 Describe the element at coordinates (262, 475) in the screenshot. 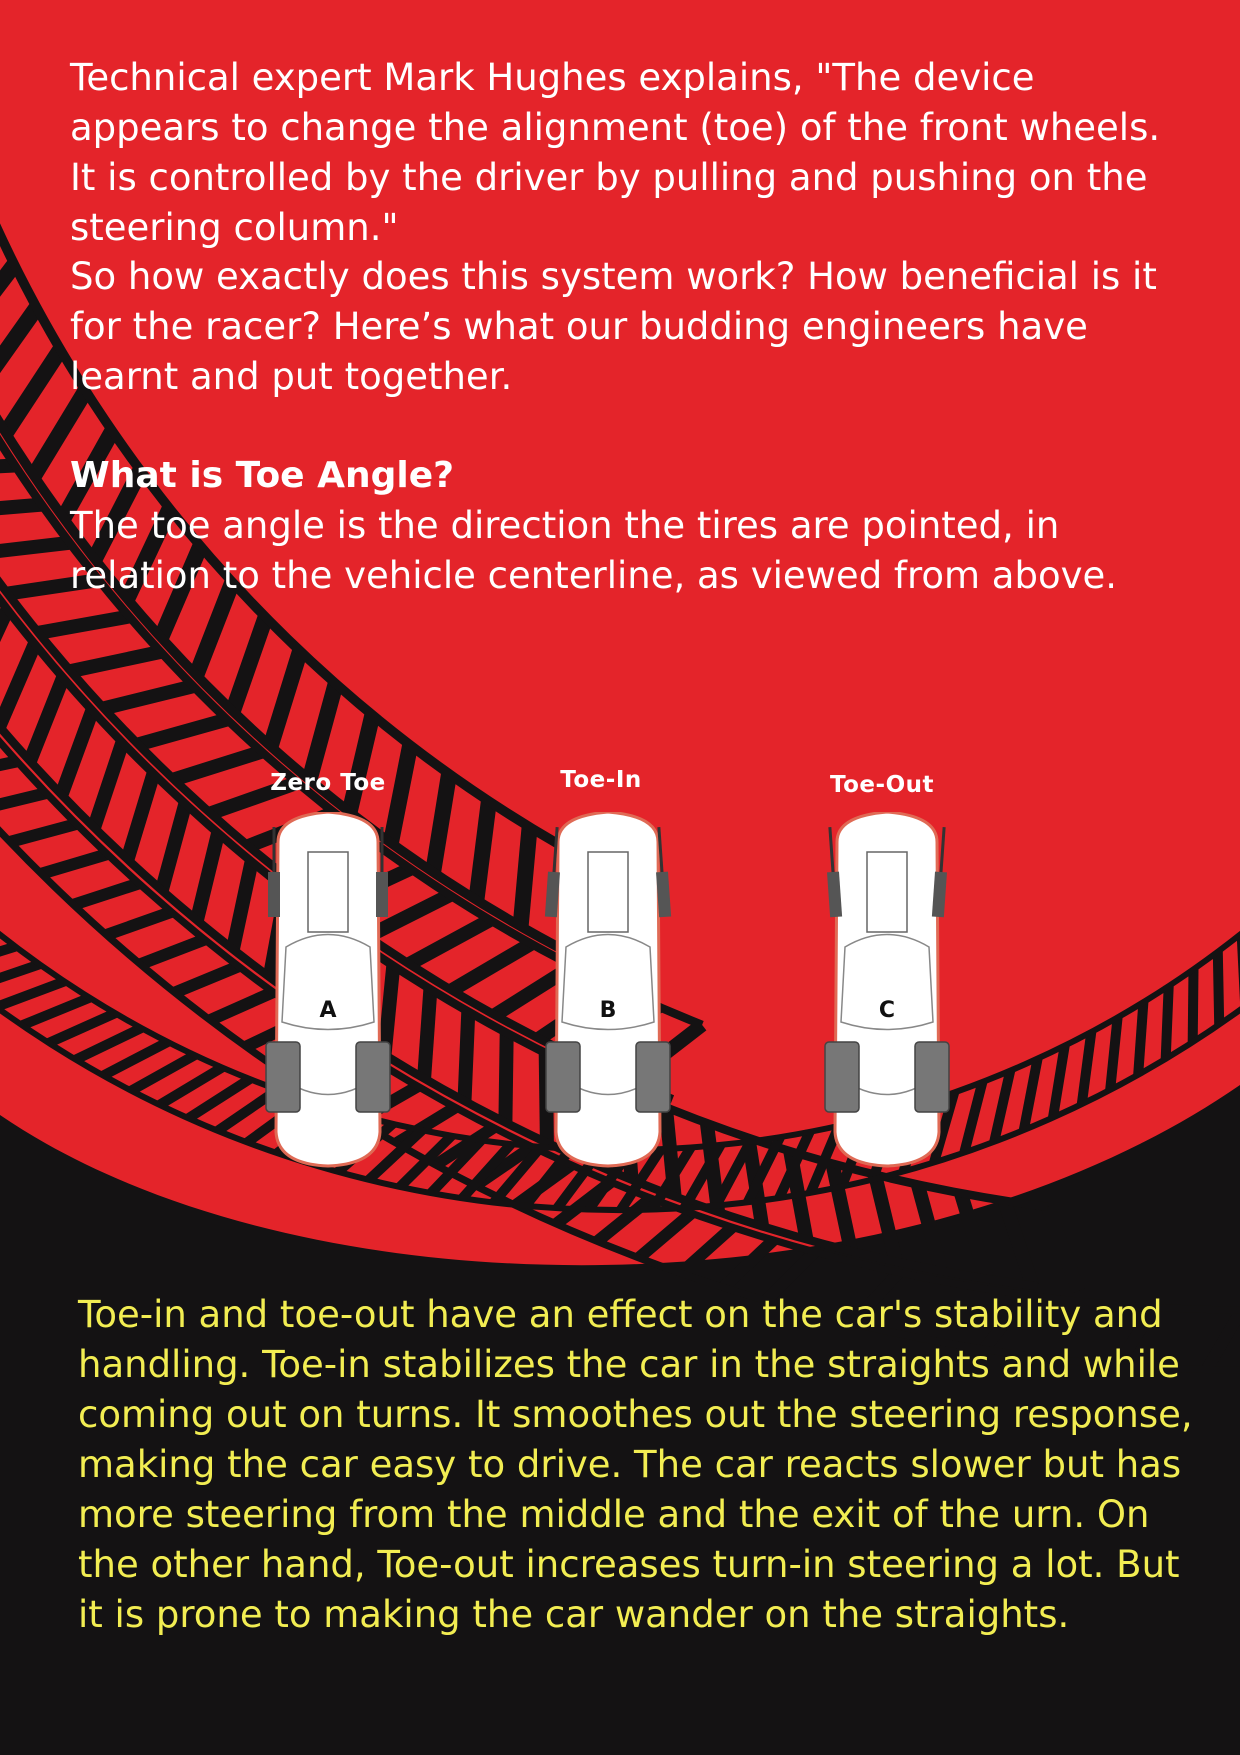

I see `section-heading: What is Toe Angle?` at that location.